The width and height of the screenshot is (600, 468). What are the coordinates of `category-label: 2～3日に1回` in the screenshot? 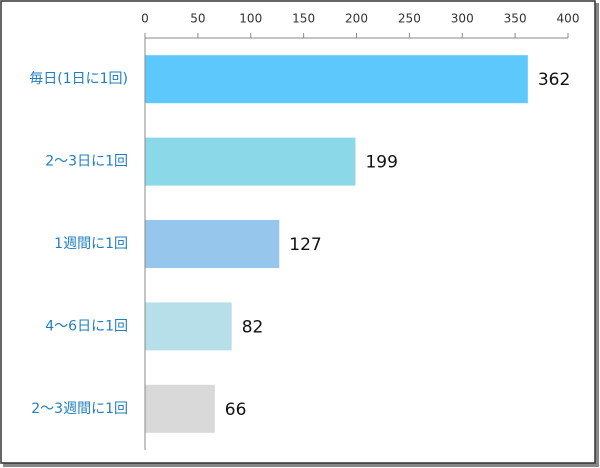 It's located at (86, 162).